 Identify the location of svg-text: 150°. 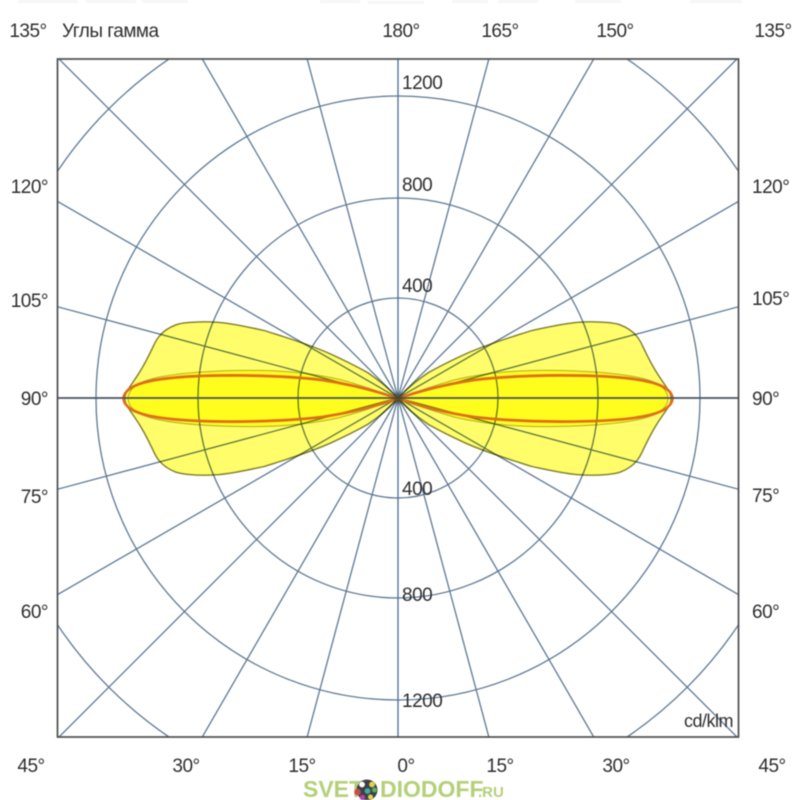
(614, 31).